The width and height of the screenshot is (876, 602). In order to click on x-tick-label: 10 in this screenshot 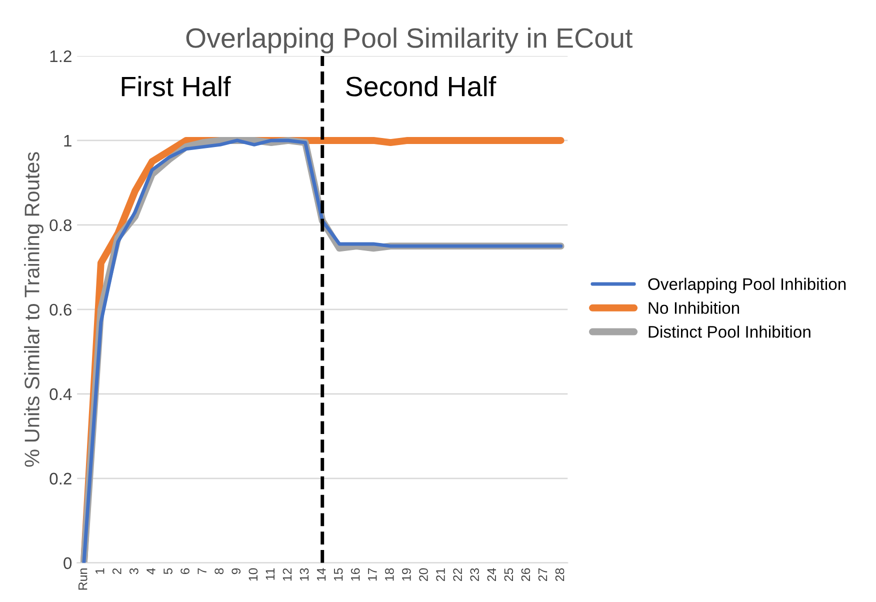, I will do `click(253, 574)`.